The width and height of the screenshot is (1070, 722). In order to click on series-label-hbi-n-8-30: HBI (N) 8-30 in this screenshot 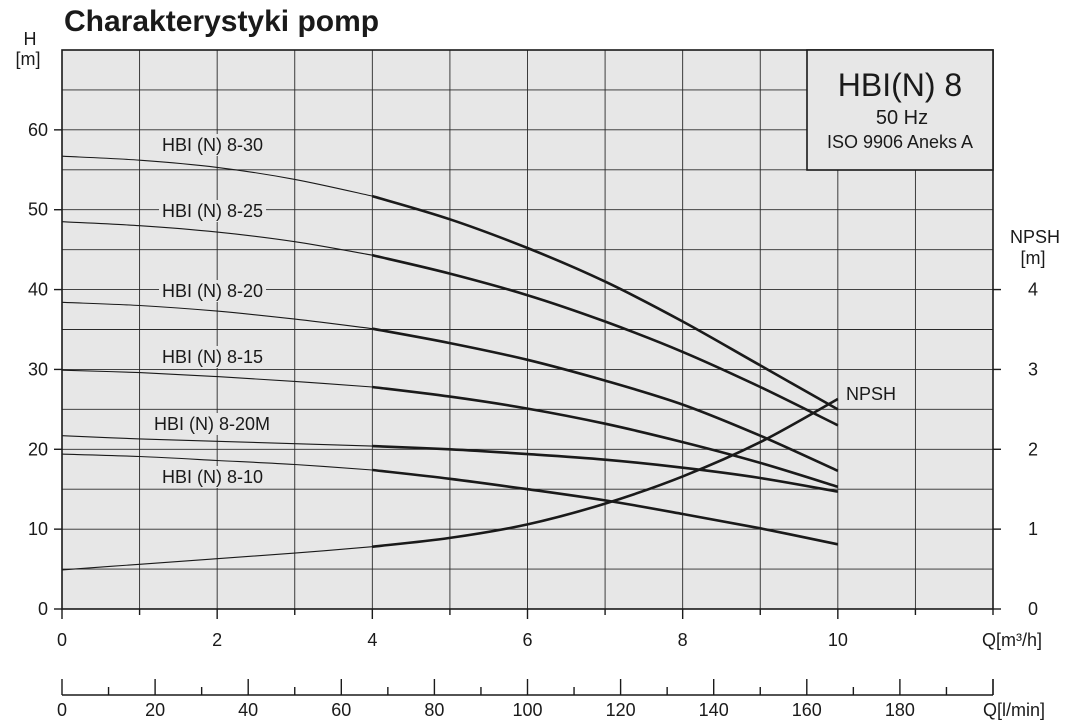, I will do `click(212, 145)`.